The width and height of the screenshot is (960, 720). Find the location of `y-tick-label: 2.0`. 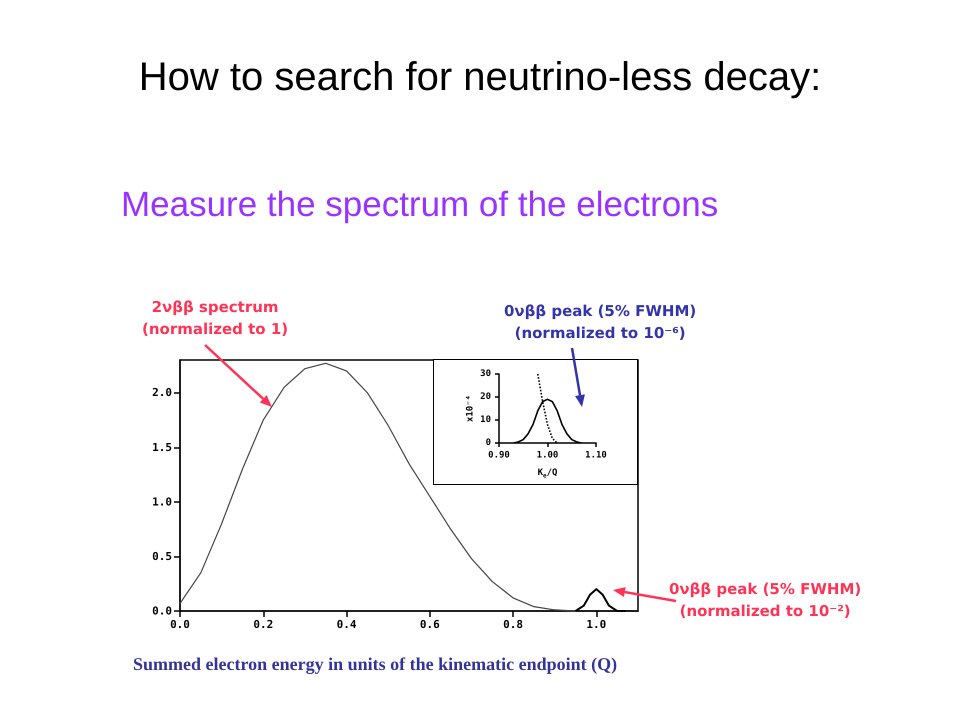

y-tick-label: 2.0 is located at coordinates (162, 393).